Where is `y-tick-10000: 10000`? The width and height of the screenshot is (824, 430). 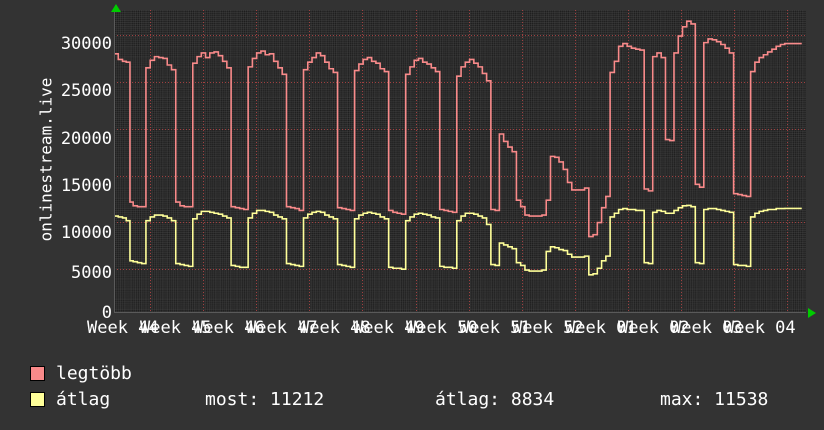
y-tick-10000: 10000 is located at coordinates (86, 233).